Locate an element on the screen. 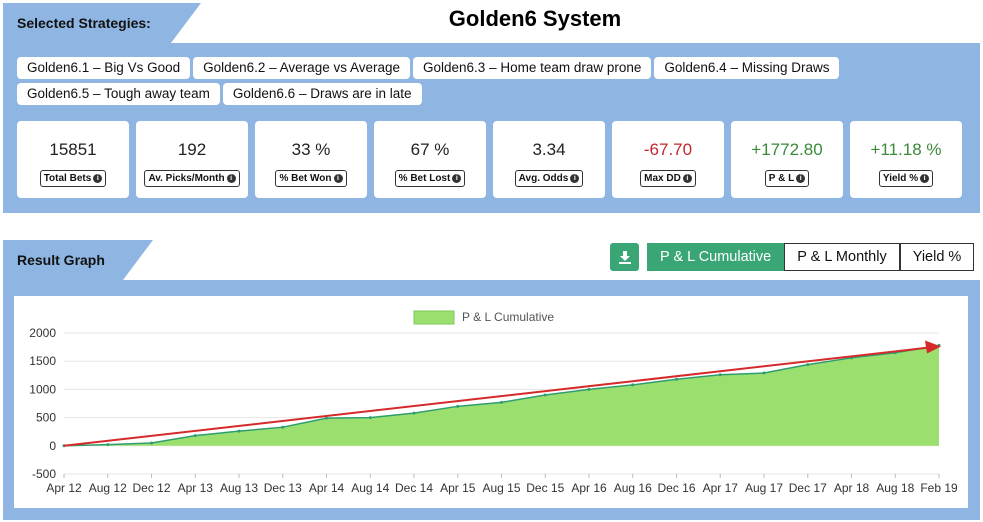 Image resolution: width=983 pixels, height=522 pixels. stat-card-avg-odds: 3.34 Avg. Odds i is located at coordinates (549, 159).